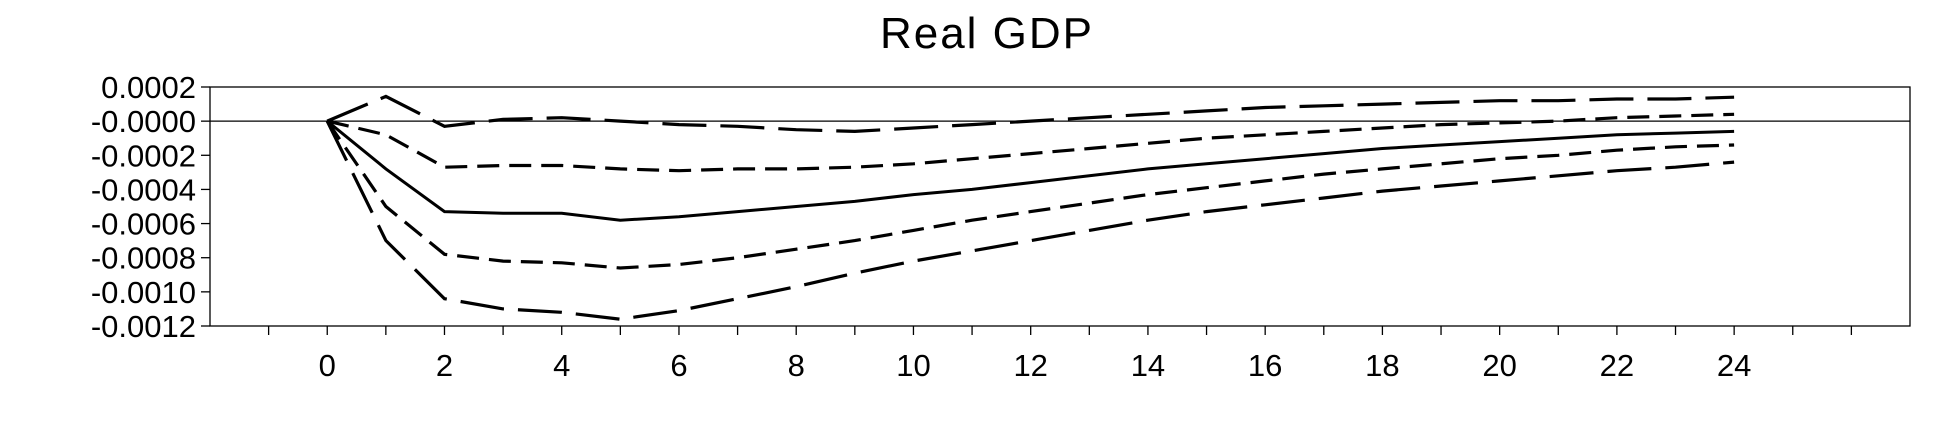  What do you see at coordinates (143, 292) in the screenshot?
I see `y-tick-label: -0.0010` at bounding box center [143, 292].